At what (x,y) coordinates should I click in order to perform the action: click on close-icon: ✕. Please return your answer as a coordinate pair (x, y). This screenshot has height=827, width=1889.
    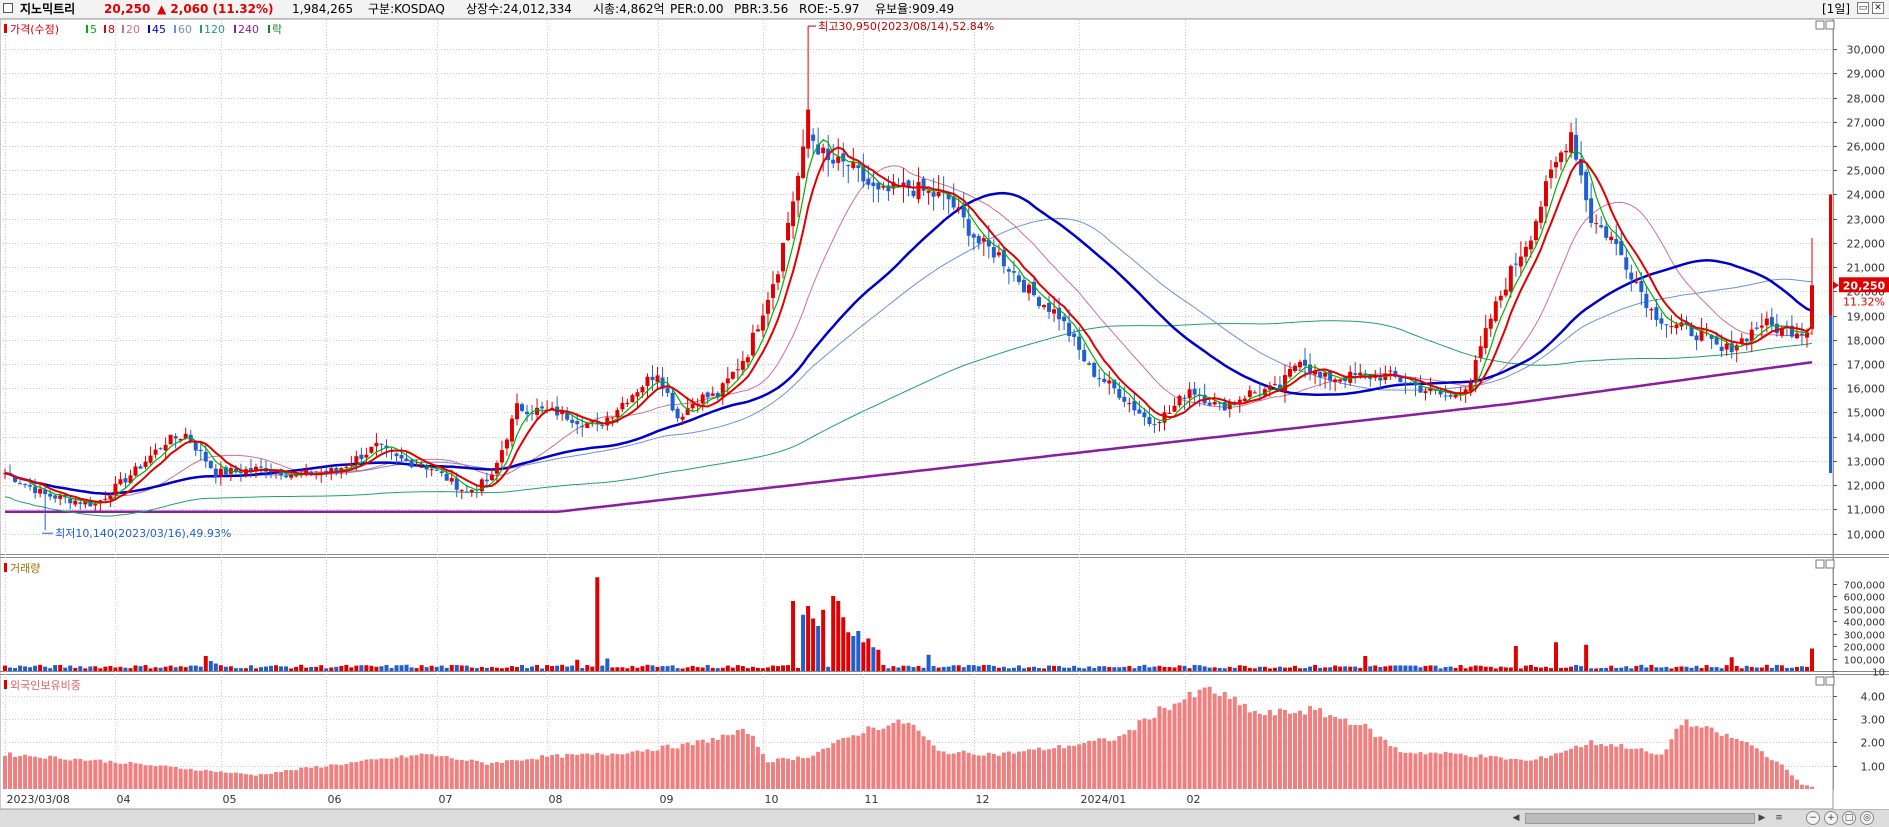
    Looking at the image, I should click on (1878, 8).